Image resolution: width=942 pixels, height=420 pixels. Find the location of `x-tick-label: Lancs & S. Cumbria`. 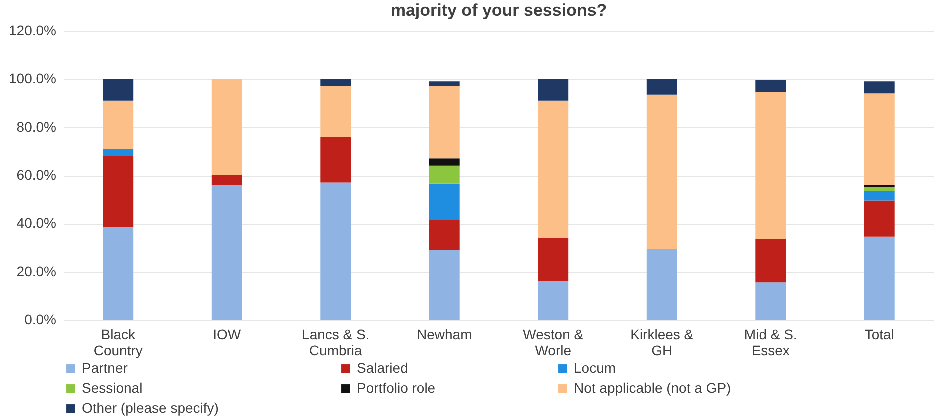

x-tick-label: Lancs & S. Cumbria is located at coordinates (336, 342).